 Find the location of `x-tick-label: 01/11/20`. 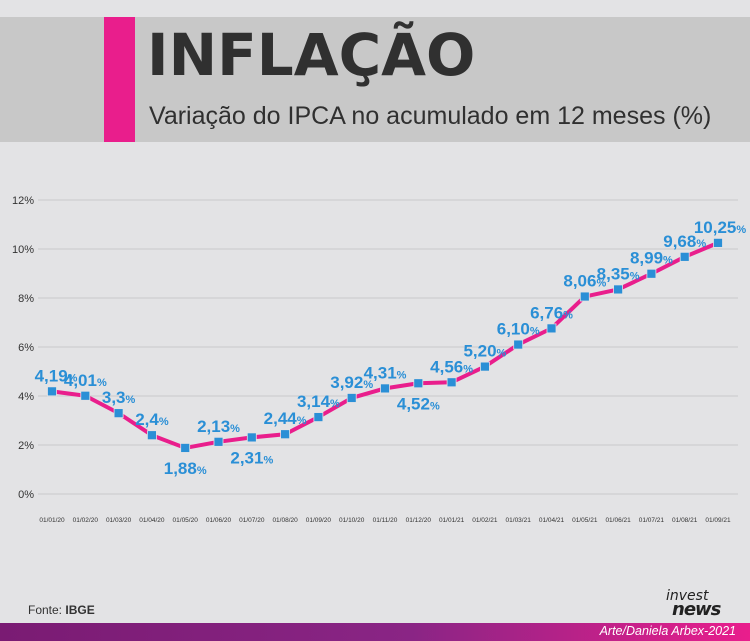

x-tick-label: 01/11/20 is located at coordinates (385, 520).